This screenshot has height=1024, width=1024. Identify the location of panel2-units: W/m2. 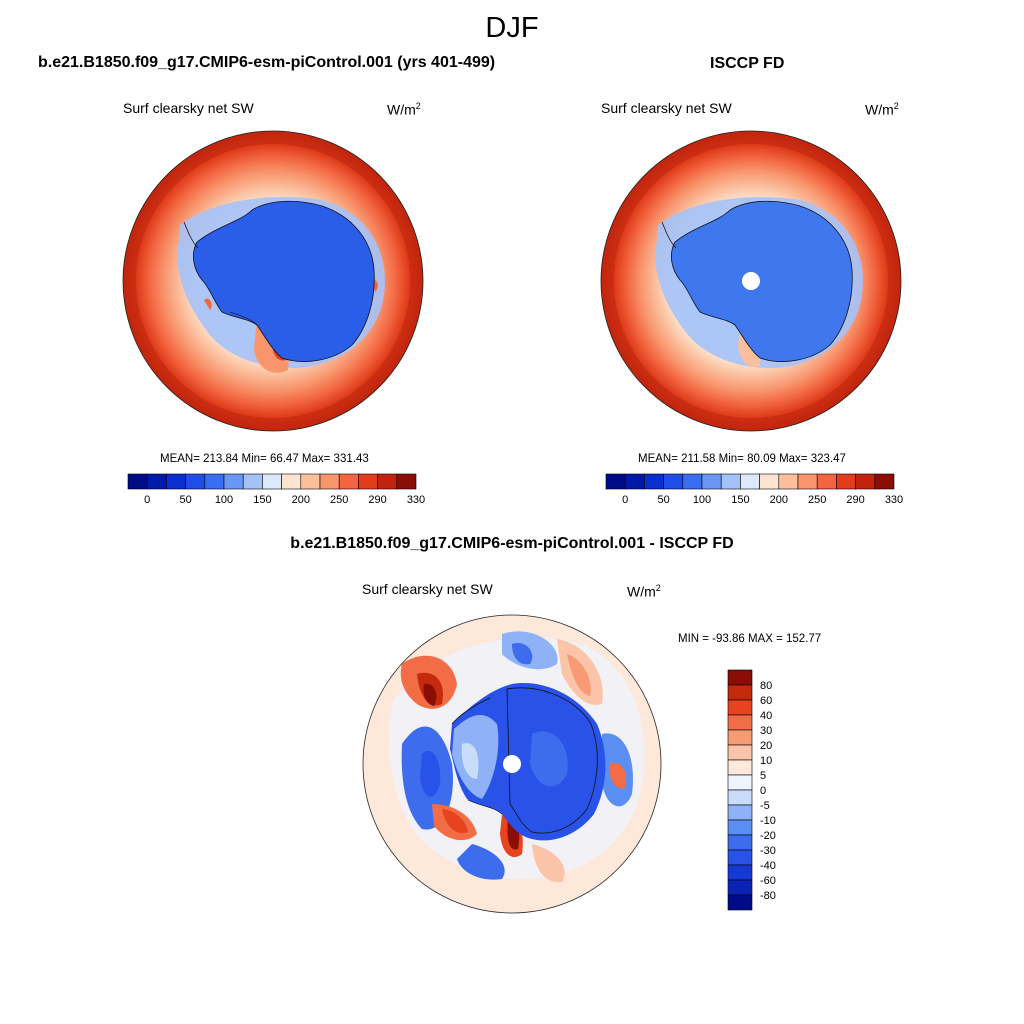
(882, 109).